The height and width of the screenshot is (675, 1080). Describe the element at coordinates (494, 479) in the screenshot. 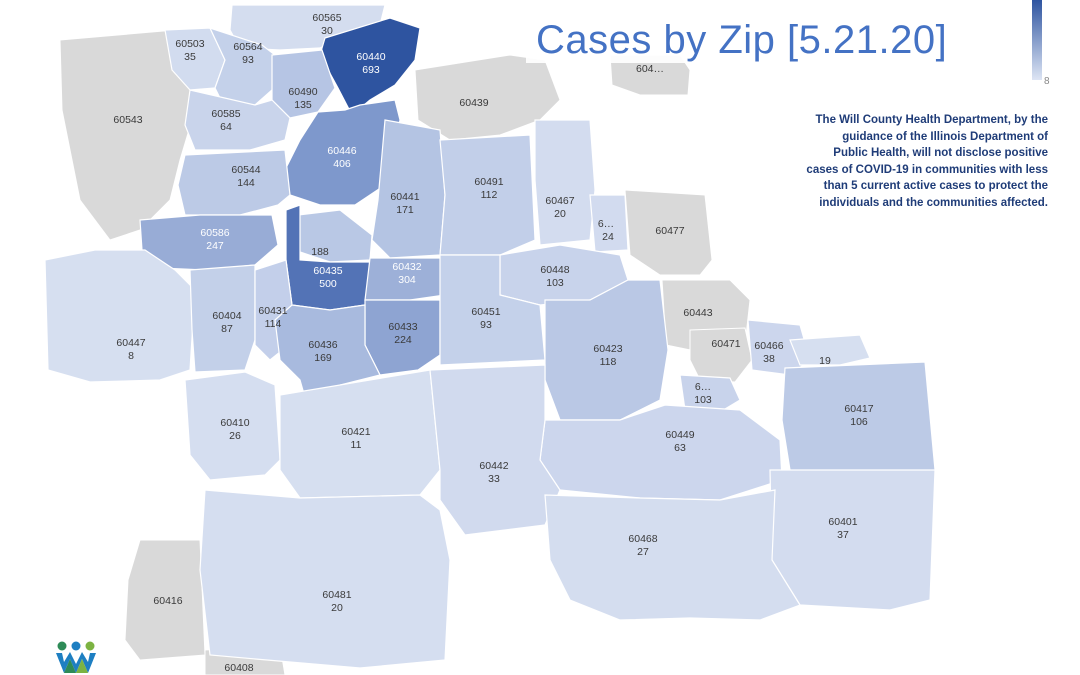

I see `case-count: 33` at that location.